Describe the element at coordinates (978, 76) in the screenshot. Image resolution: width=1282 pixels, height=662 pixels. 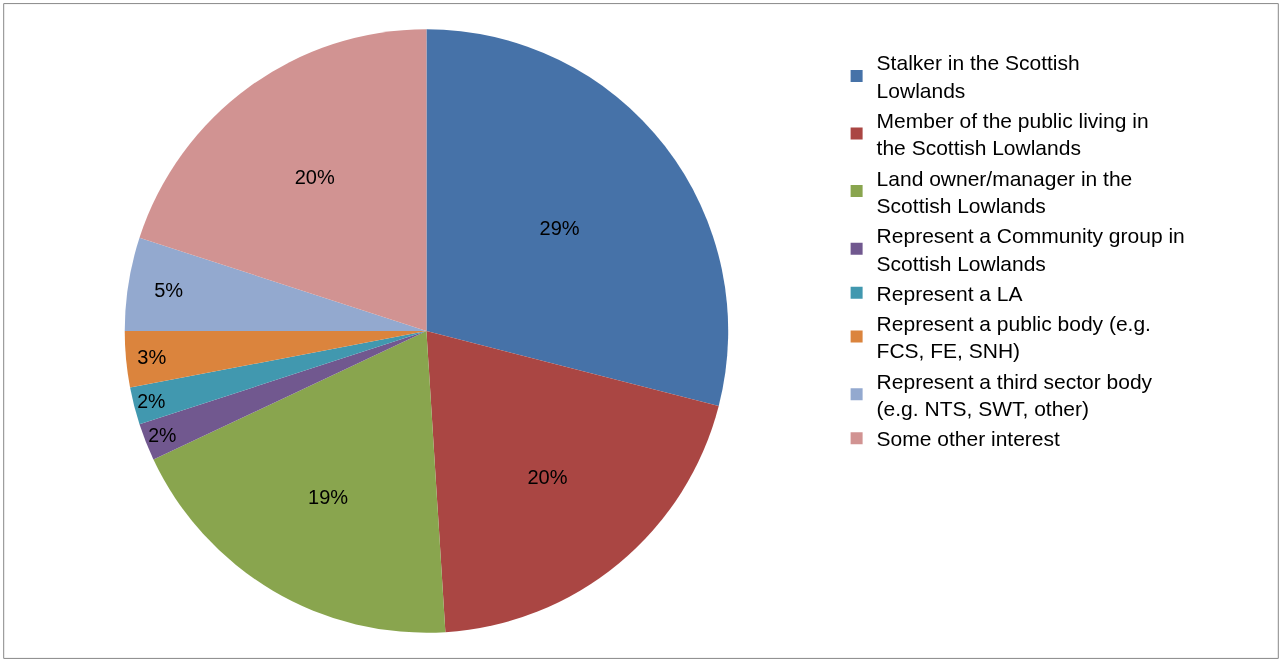
I see `legend-label: Stalker in the Scottish Lowlands` at that location.